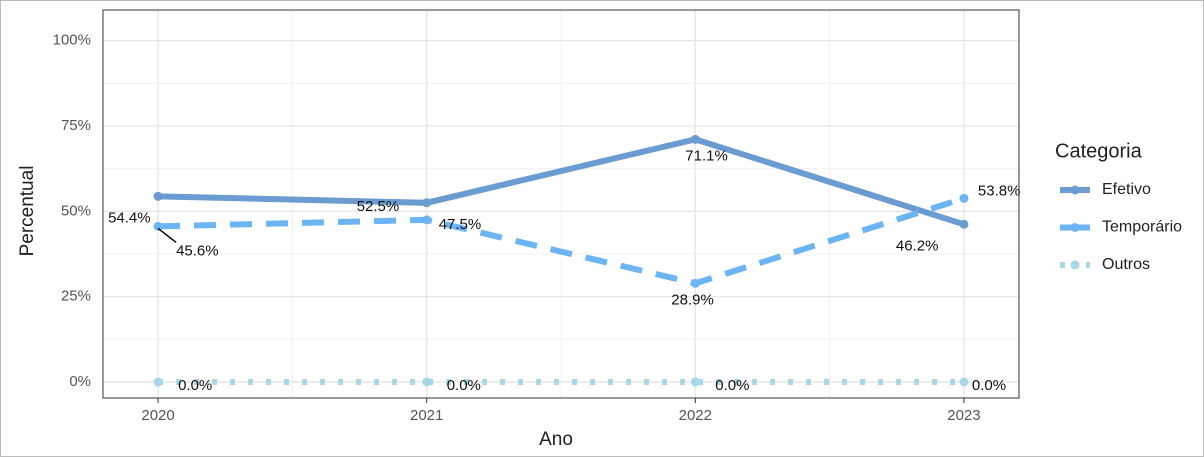  I want to click on x-tick-label: 2021, so click(426, 415).